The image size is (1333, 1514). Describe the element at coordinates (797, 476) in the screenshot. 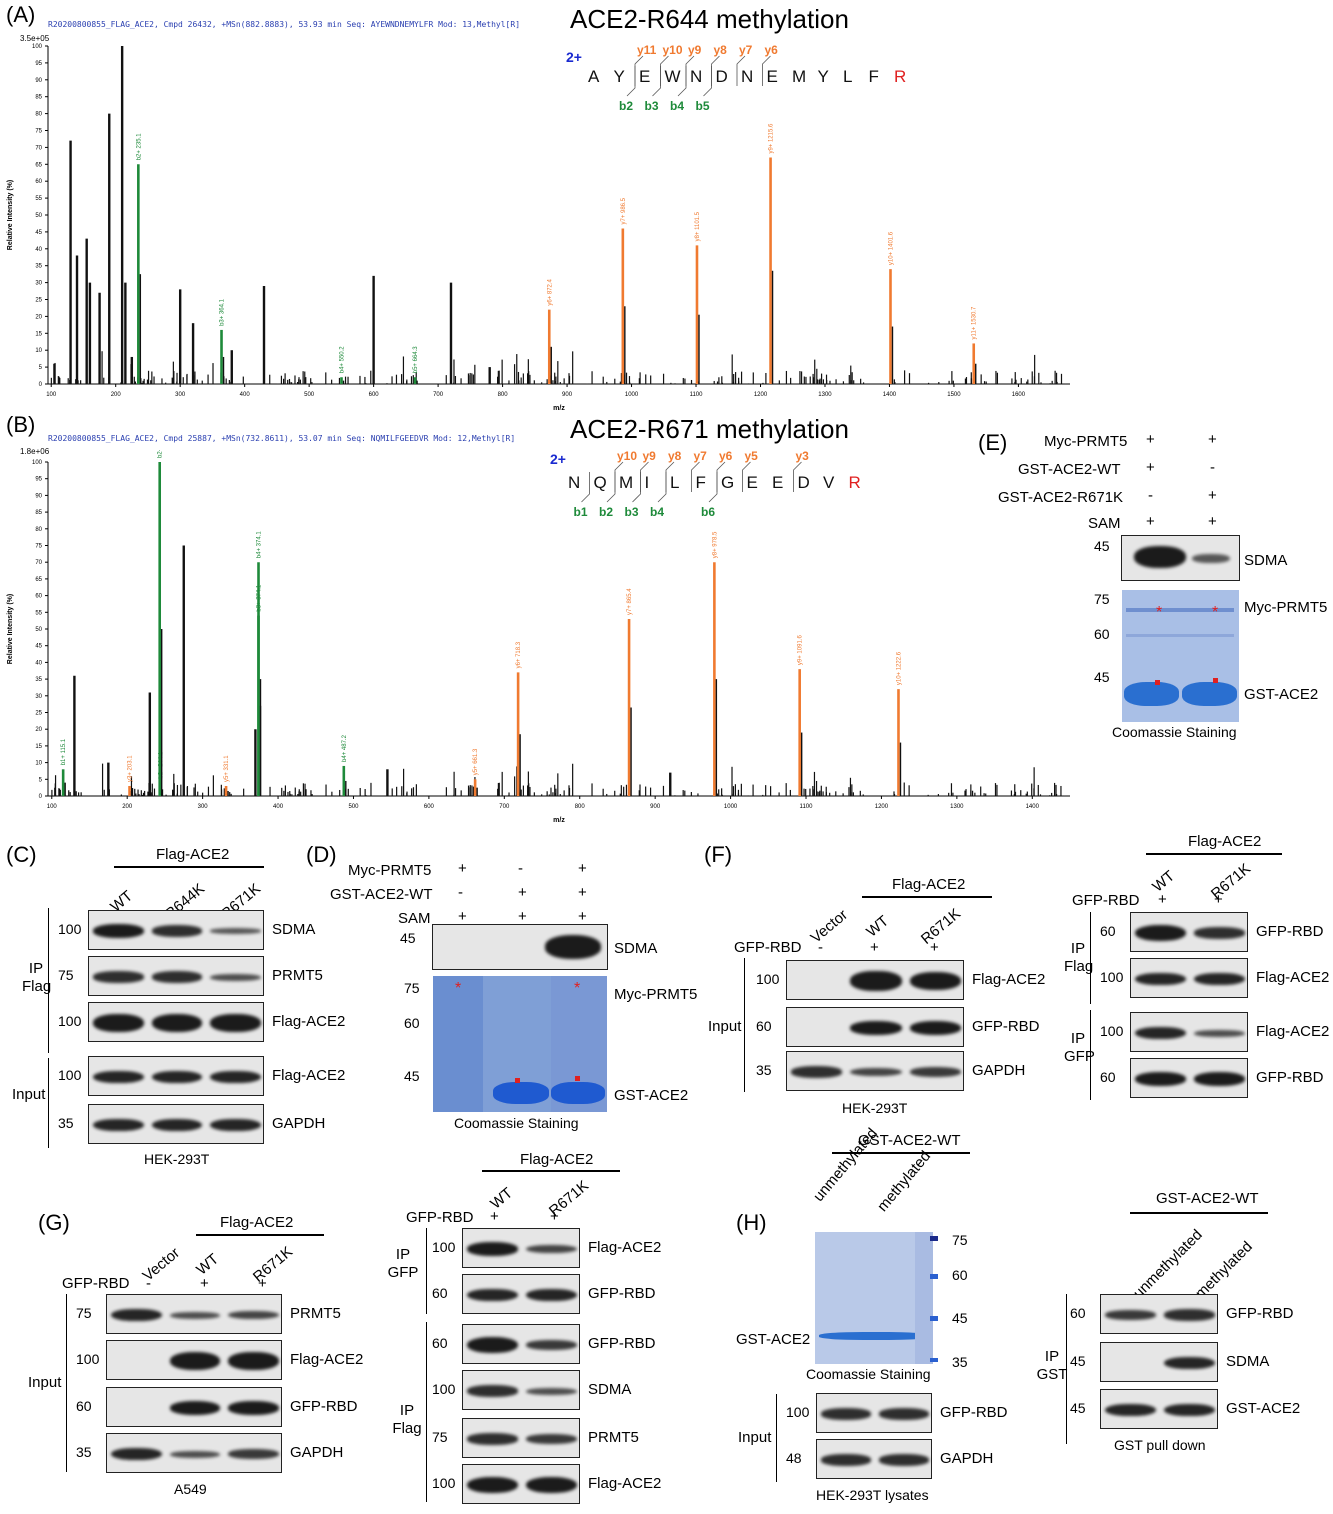

I see `y-cleavage` at that location.